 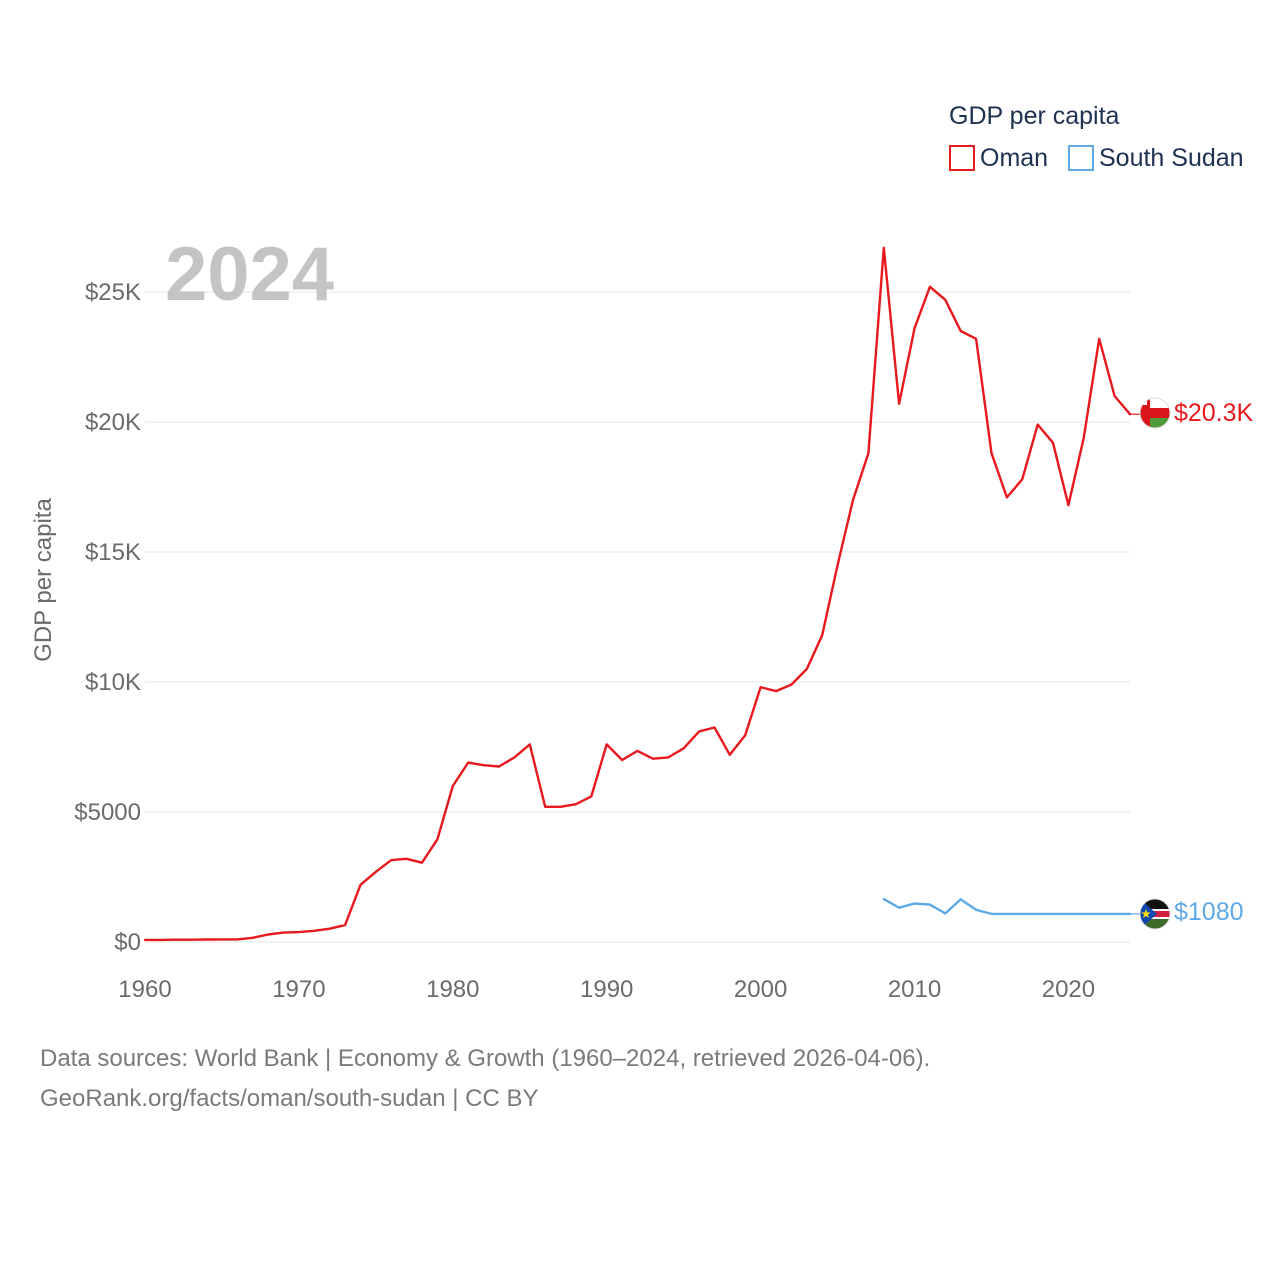 I want to click on x-tick-label: 2000, so click(x=760, y=989).